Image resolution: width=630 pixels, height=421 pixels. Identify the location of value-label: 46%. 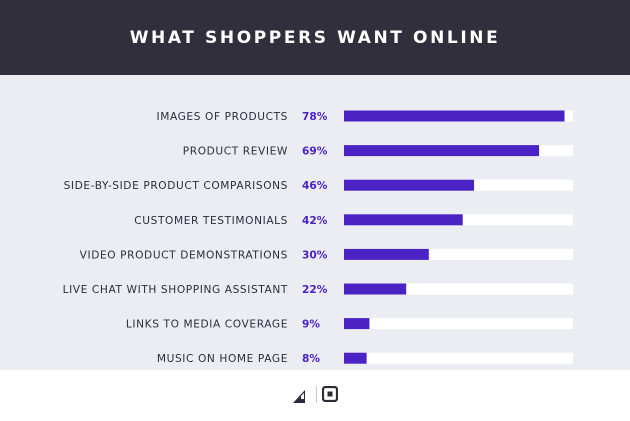
(315, 186).